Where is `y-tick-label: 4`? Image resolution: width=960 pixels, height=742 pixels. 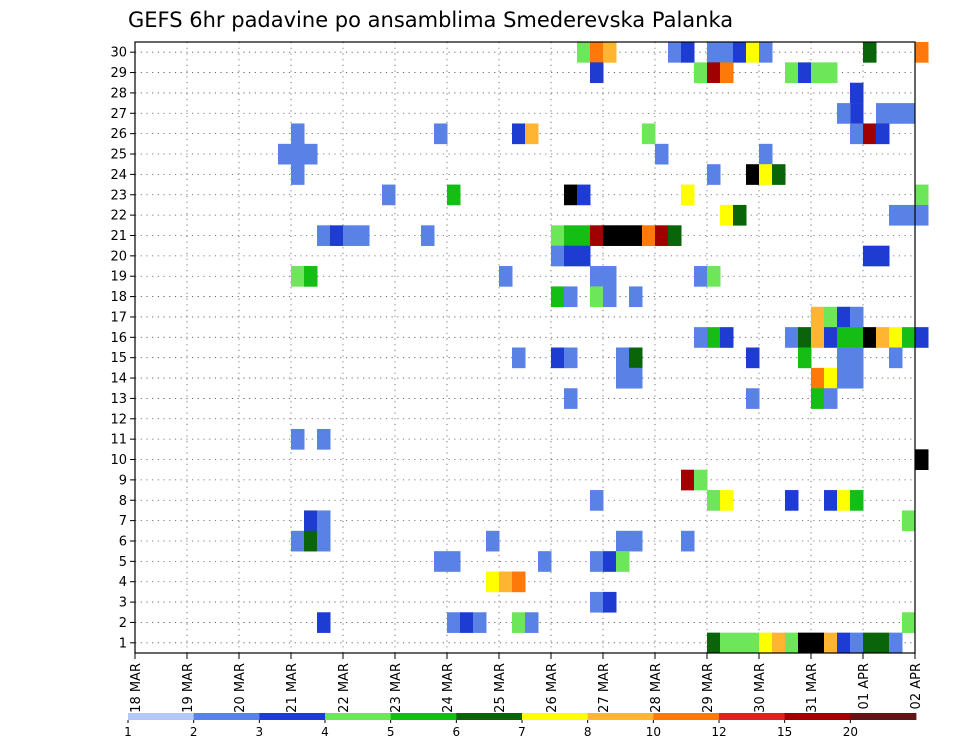 y-tick-label: 4 is located at coordinates (123, 582).